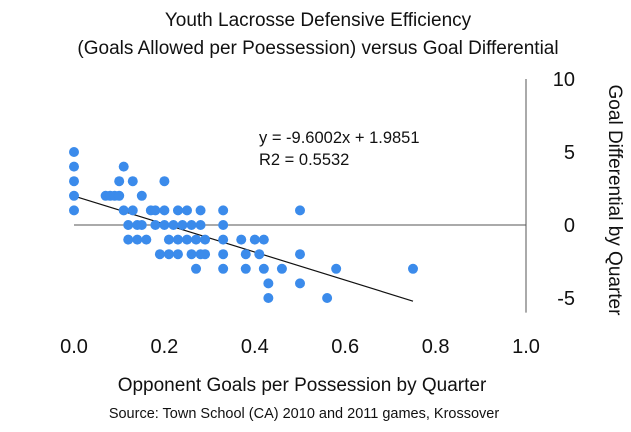 The width and height of the screenshot is (631, 432). Describe the element at coordinates (318, 20) in the screenshot. I see `chart-title-line-1: Youth Lacrosse Defensive Efficiency` at that location.